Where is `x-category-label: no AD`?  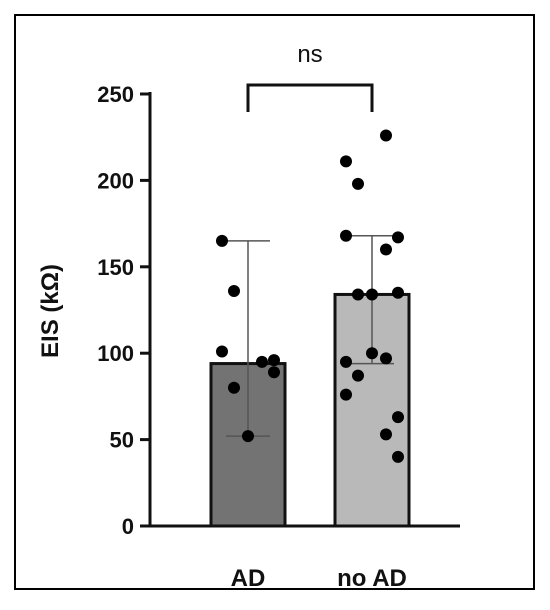
x-category-label: no AD is located at coordinates (372, 578).